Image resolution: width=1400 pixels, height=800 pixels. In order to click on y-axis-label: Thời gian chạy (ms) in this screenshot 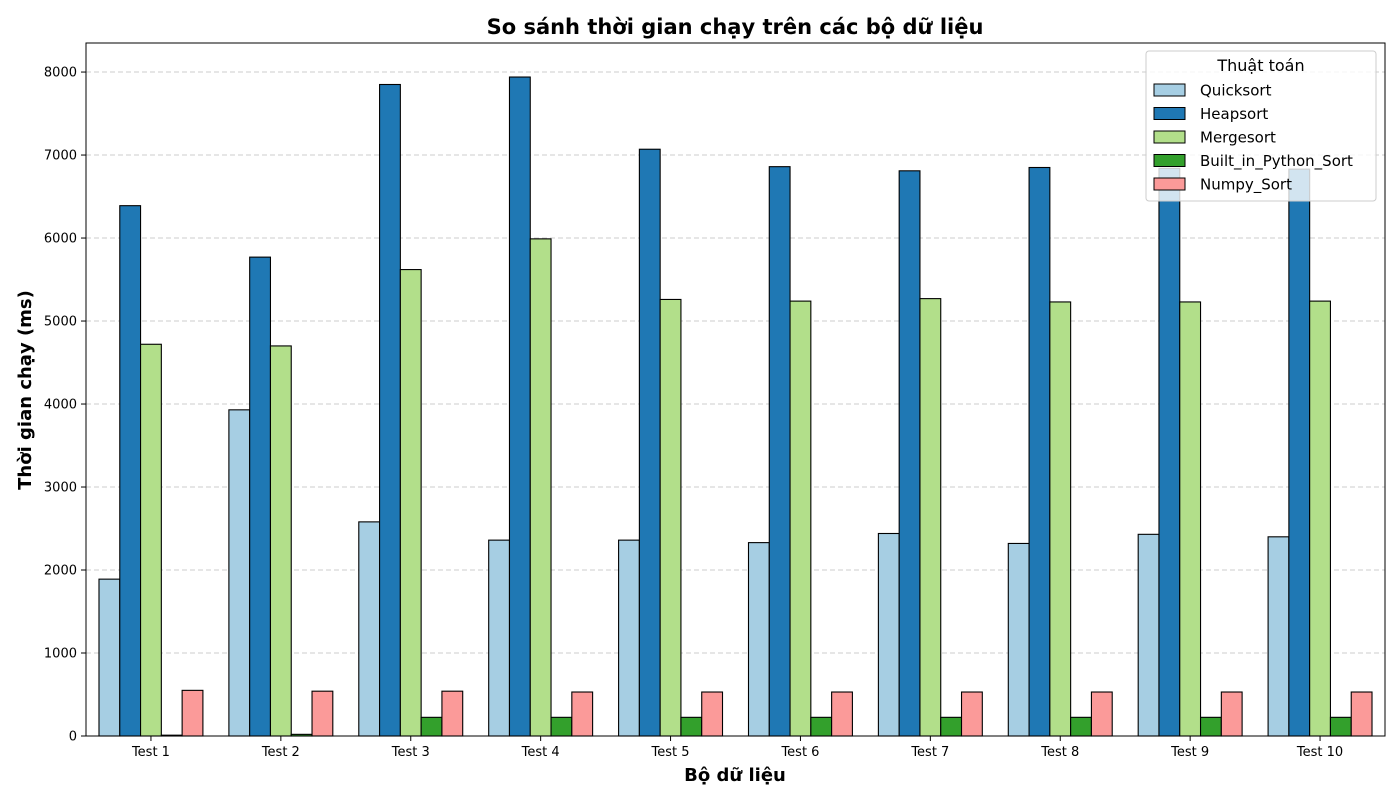, I will do `click(25, 390)`.